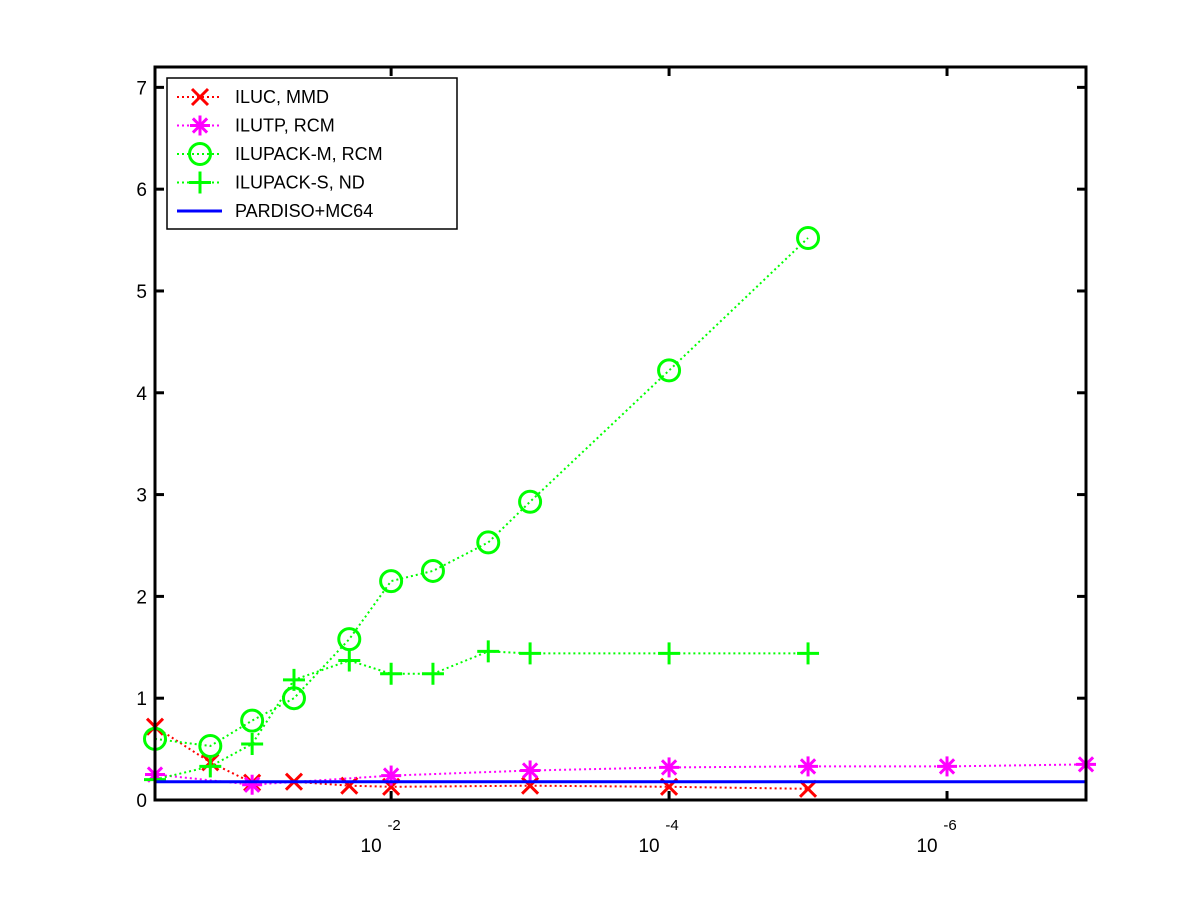 The height and width of the screenshot is (900, 1200). I want to click on y-tick-label-6: 6, so click(141, 190).